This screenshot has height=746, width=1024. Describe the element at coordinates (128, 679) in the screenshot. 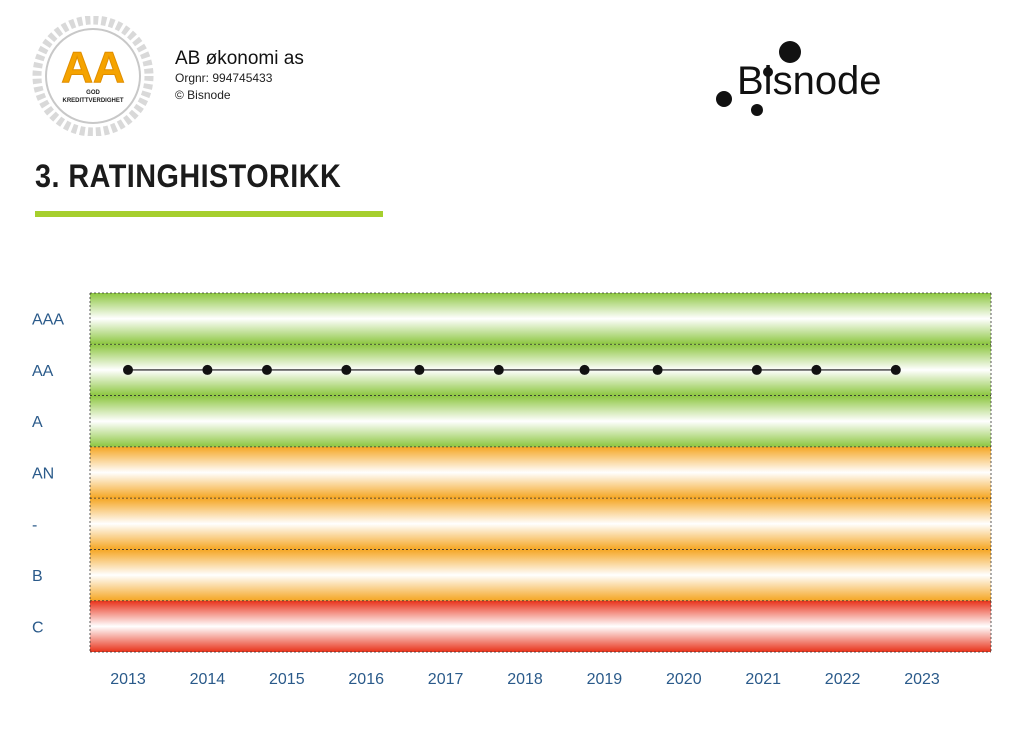

I see `x-tick-label: 2013` at that location.